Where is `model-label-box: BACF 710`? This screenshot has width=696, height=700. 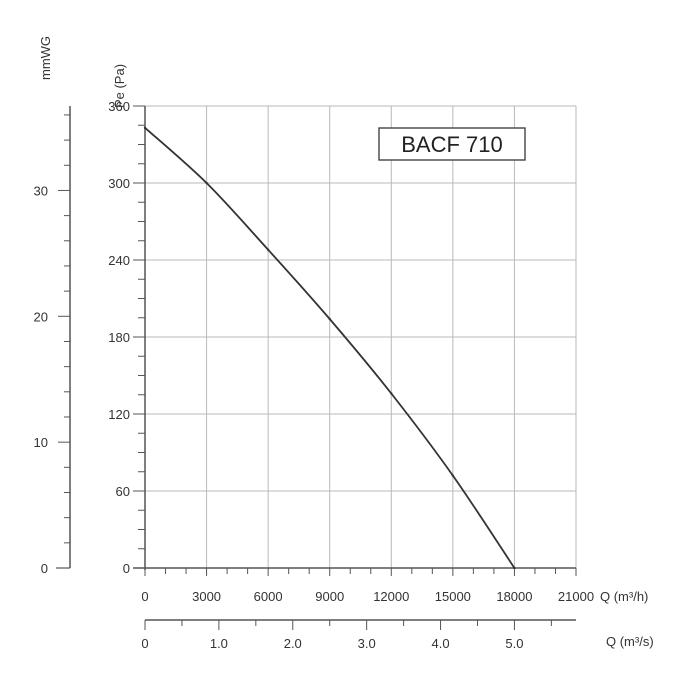 model-label-box: BACF 710 is located at coordinates (452, 144).